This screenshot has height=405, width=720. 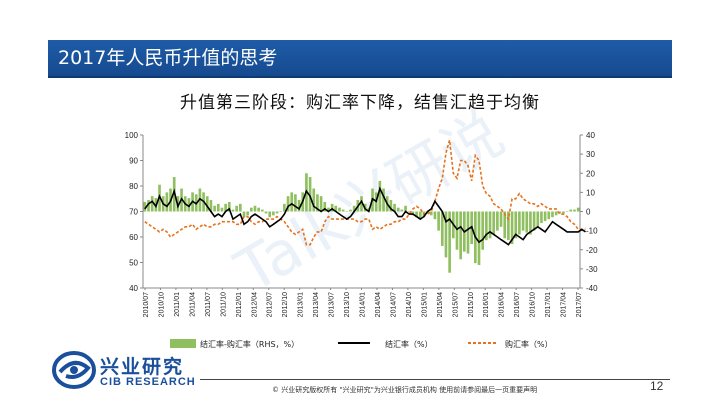 I want to click on x-tick-label: 2013/07, so click(x=332, y=304).